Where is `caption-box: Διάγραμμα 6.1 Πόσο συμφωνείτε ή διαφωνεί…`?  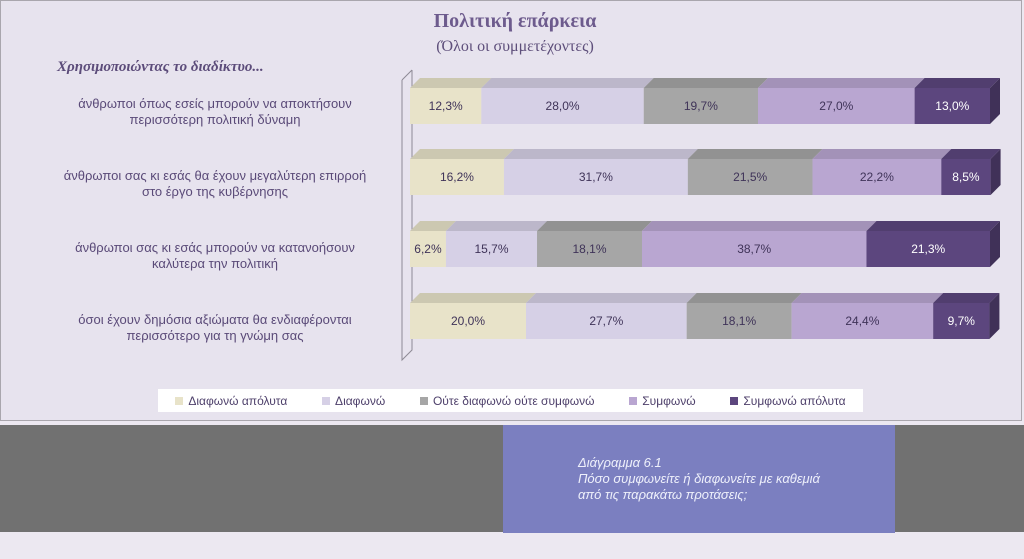 caption-box: Διάγραμμα 6.1 Πόσο συμφωνείτε ή διαφωνεί… is located at coordinates (699, 479).